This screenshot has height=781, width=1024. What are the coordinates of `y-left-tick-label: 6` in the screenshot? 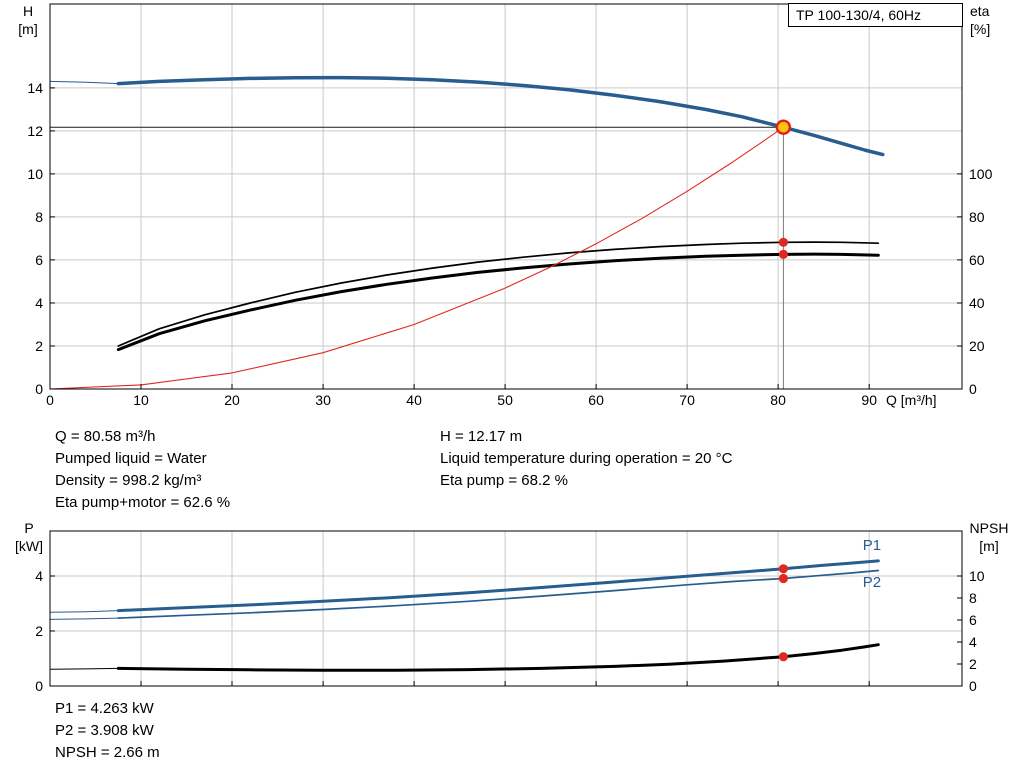 It's located at (39, 260).